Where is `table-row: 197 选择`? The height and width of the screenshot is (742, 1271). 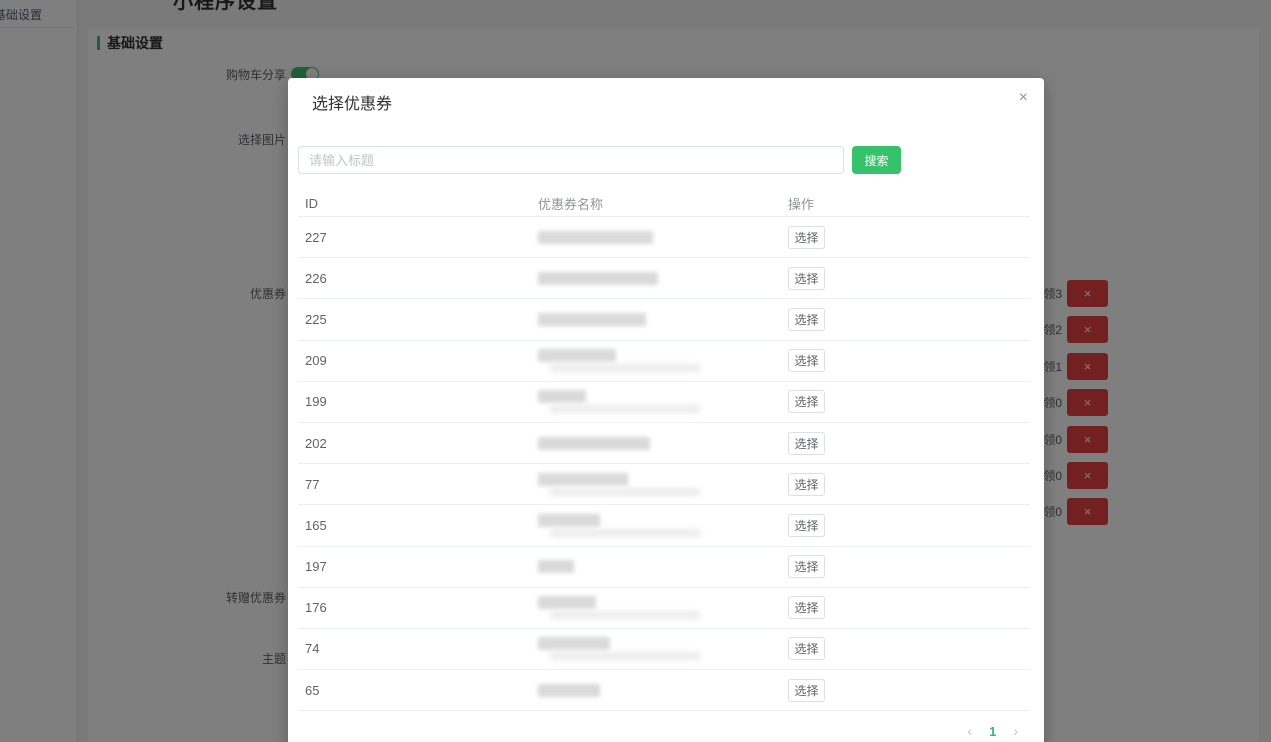 table-row: 197 选择 is located at coordinates (664, 567).